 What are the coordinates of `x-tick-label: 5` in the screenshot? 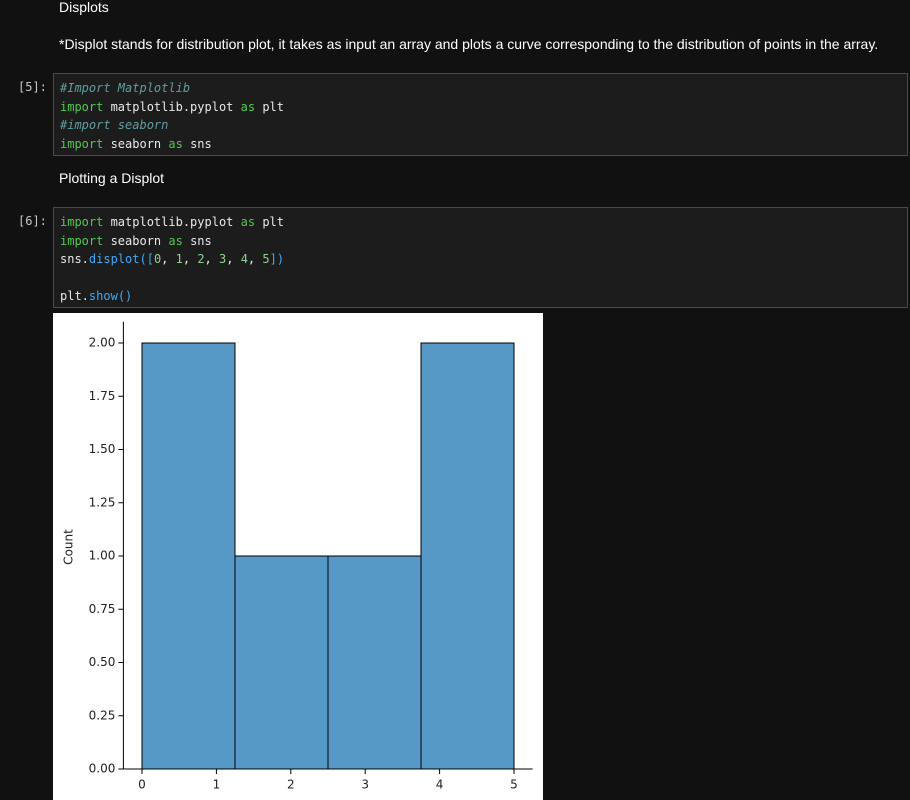 It's located at (514, 785).